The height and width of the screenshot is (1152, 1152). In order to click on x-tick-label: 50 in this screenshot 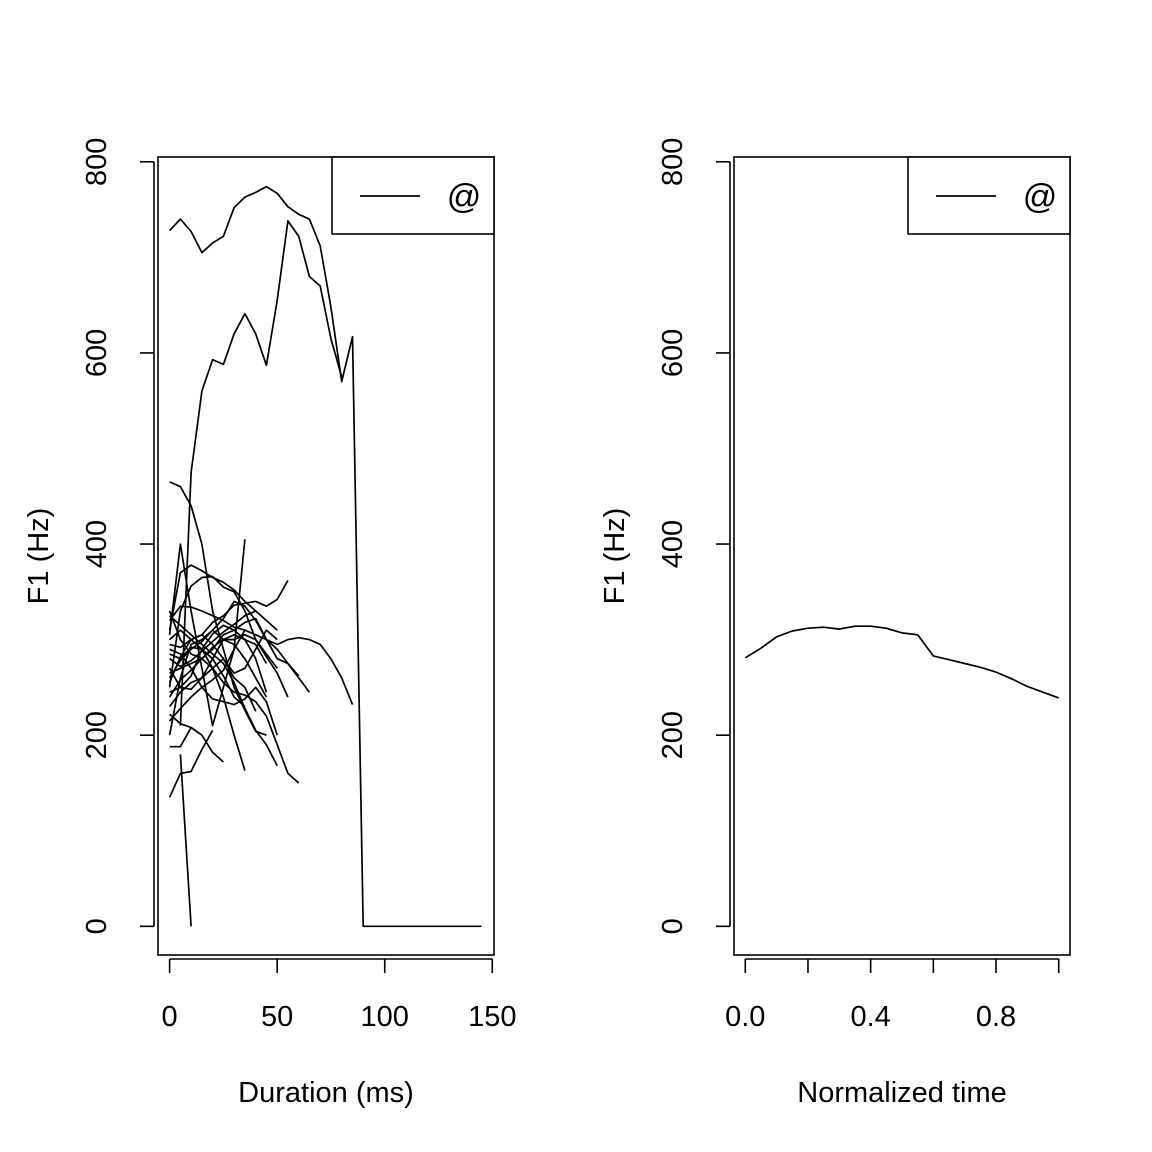, I will do `click(277, 1017)`.